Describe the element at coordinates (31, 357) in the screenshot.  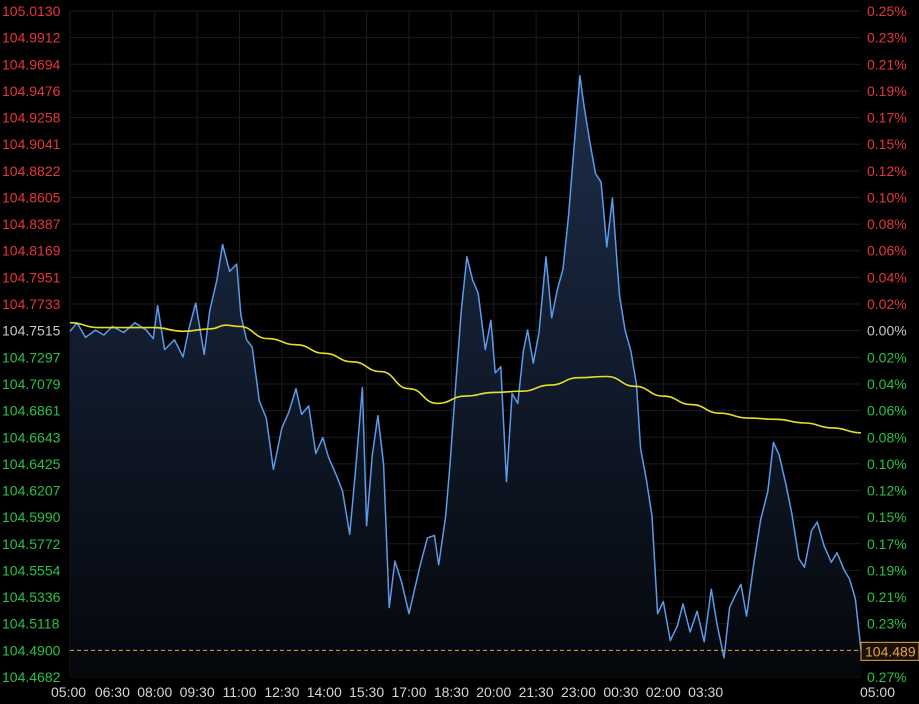
I see `left-axis-tick-13: 104.7297` at that location.